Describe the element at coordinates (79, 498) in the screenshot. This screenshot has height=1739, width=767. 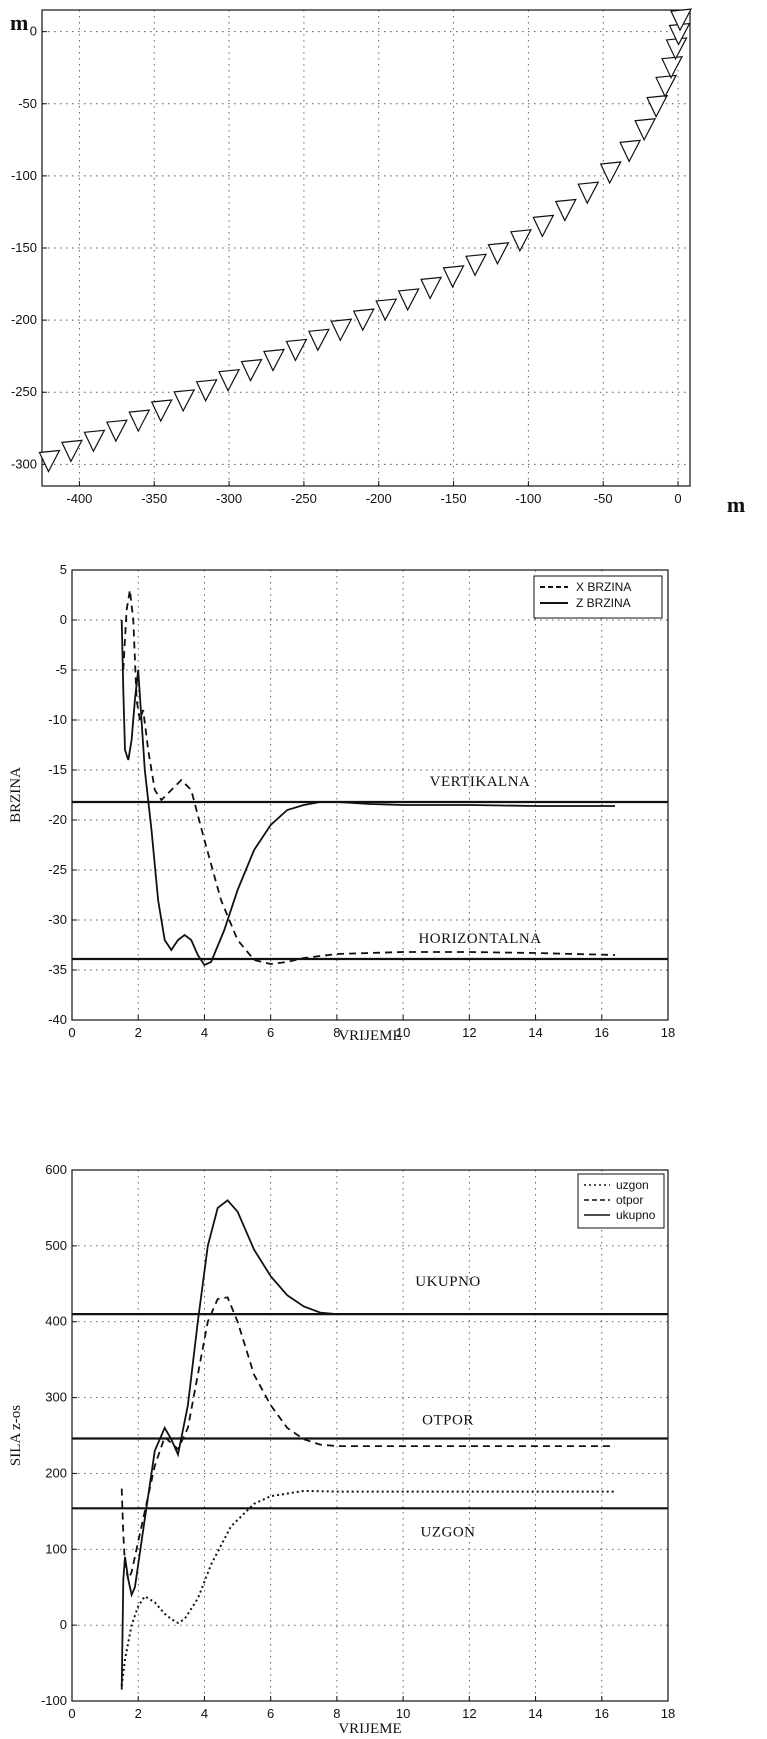
I see `x-tick-label: -400` at that location.